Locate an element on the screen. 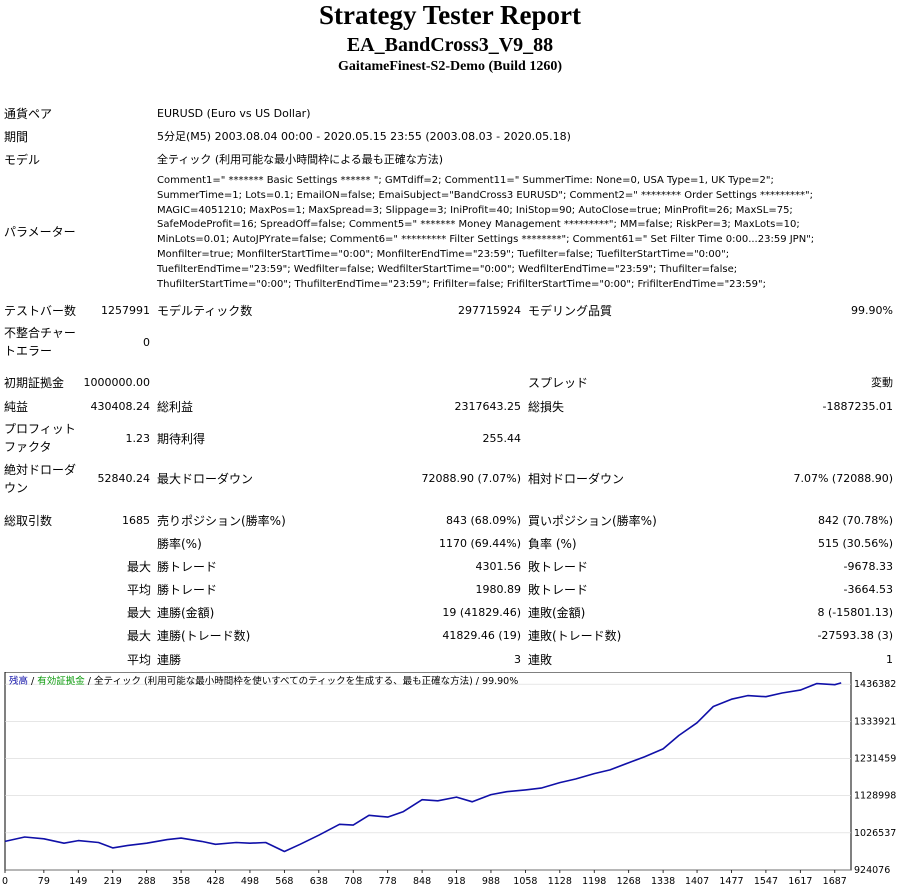 The image size is (900, 894). x-tick-label: 1198 is located at coordinates (594, 881).